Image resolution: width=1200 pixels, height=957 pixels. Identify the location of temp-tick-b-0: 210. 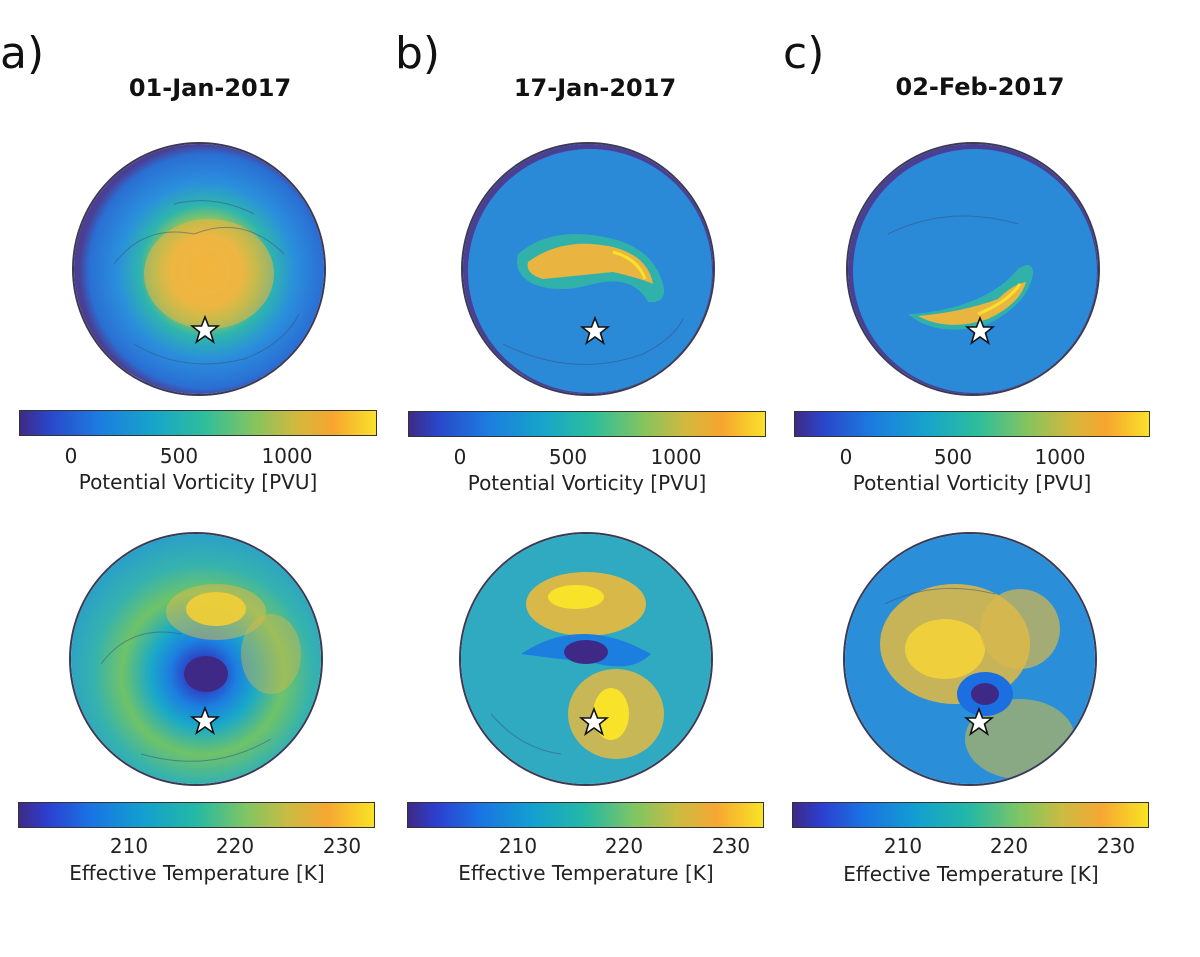
(518, 846).